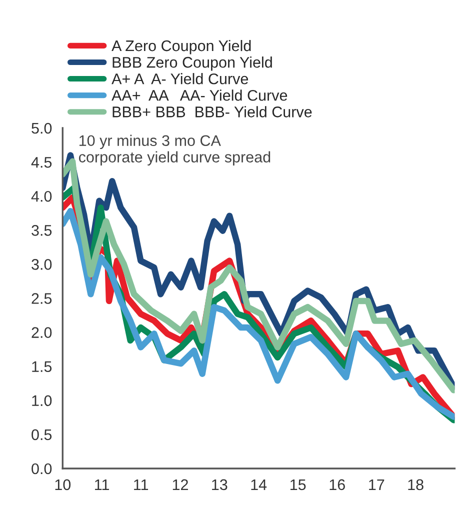  Describe the element at coordinates (42, 468) in the screenshot. I see `y-tick-label: 0.0` at that location.